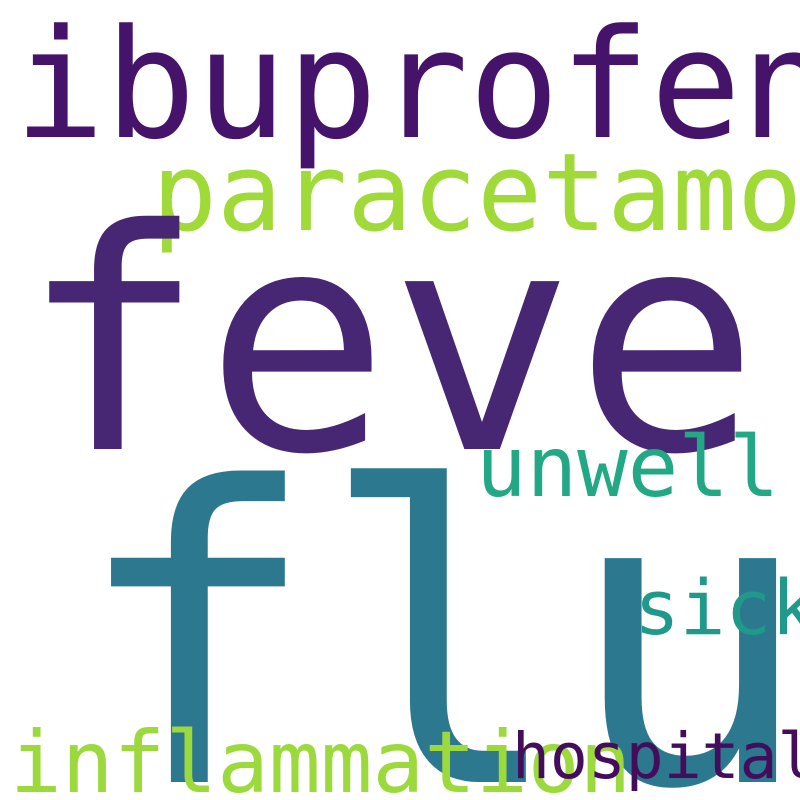 This screenshot has width=800, height=800. Describe the element at coordinates (656, 756) in the screenshot. I see `word-hospital: hospital` at that location.